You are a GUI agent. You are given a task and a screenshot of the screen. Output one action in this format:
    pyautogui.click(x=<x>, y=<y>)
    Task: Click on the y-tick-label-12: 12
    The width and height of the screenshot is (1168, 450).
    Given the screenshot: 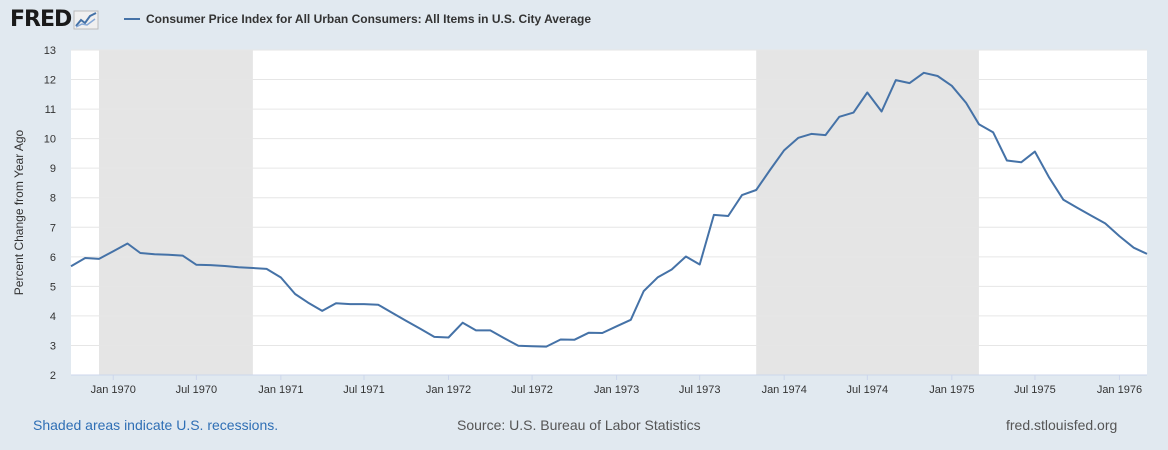 What is the action you would take?
    pyautogui.click(x=50, y=81)
    